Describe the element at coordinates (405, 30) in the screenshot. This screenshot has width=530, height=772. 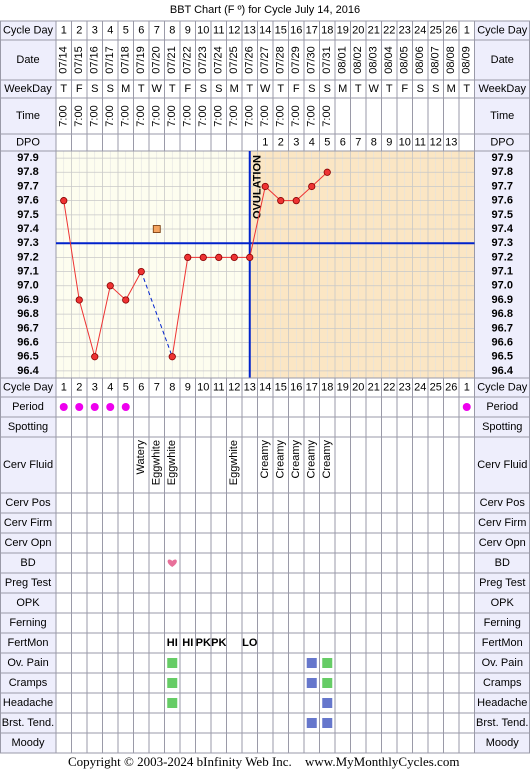
I see `cell-text: 23` at that location.